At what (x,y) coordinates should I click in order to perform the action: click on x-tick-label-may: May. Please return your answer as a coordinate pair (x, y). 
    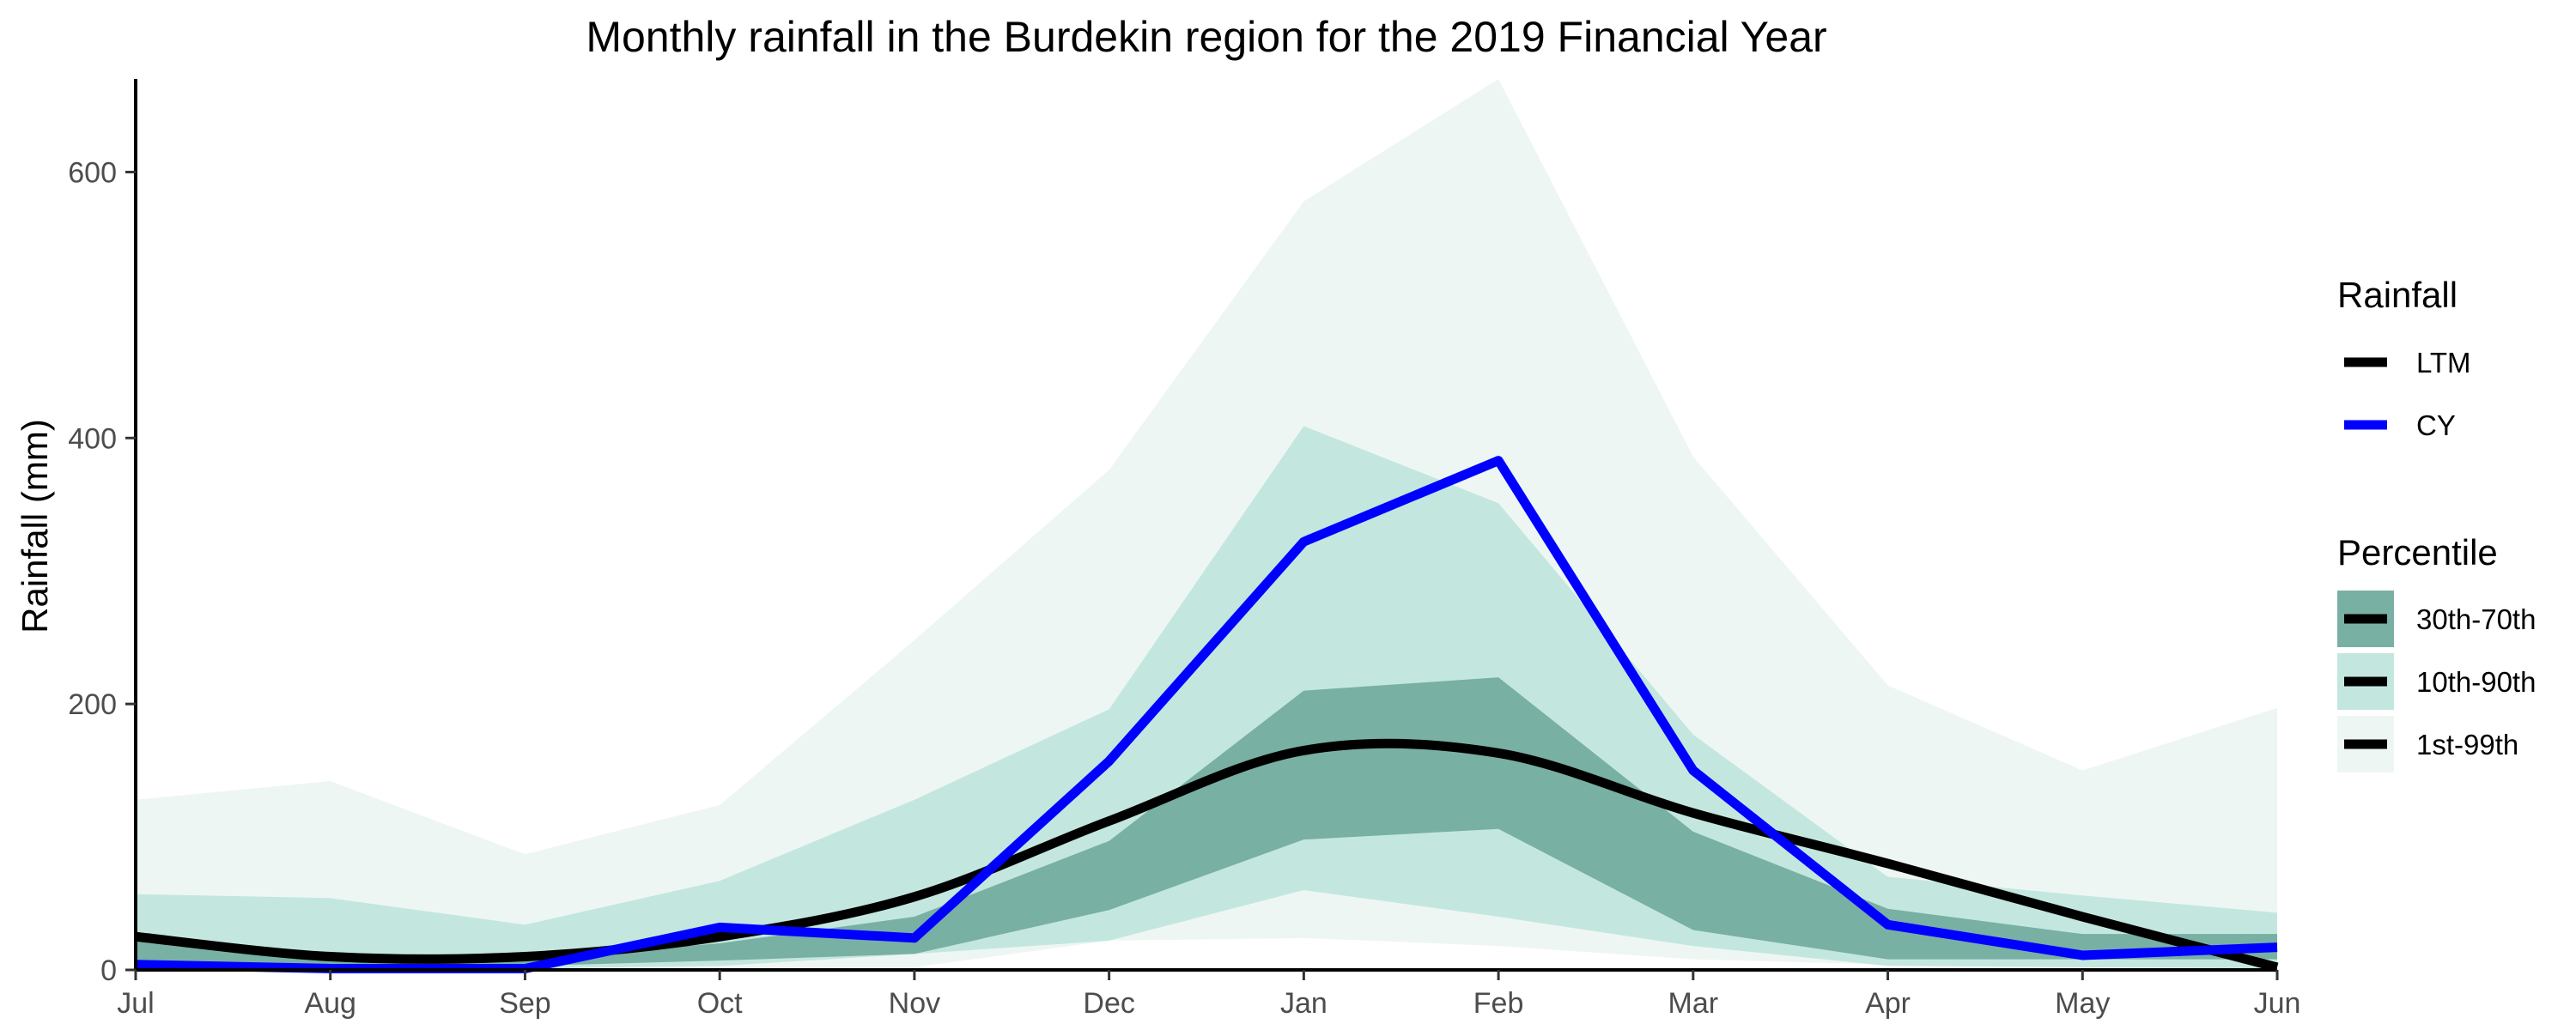
    Looking at the image, I should click on (2082, 1003).